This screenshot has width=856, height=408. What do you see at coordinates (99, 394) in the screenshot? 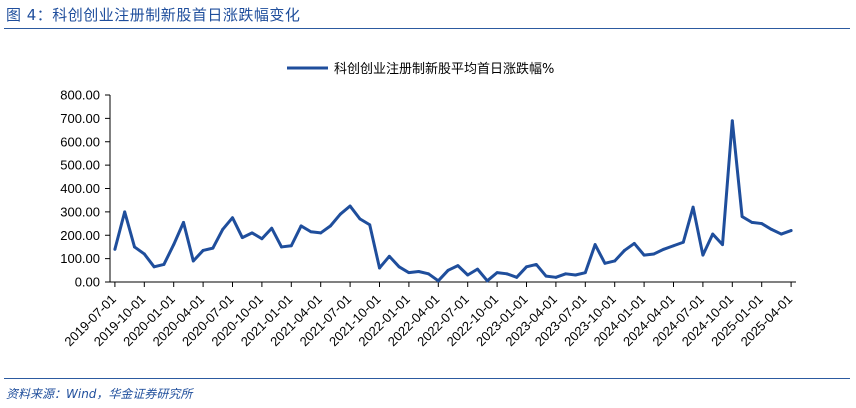
I see `source-note: 资料来源：Wind，华金证券研究所` at bounding box center [99, 394].